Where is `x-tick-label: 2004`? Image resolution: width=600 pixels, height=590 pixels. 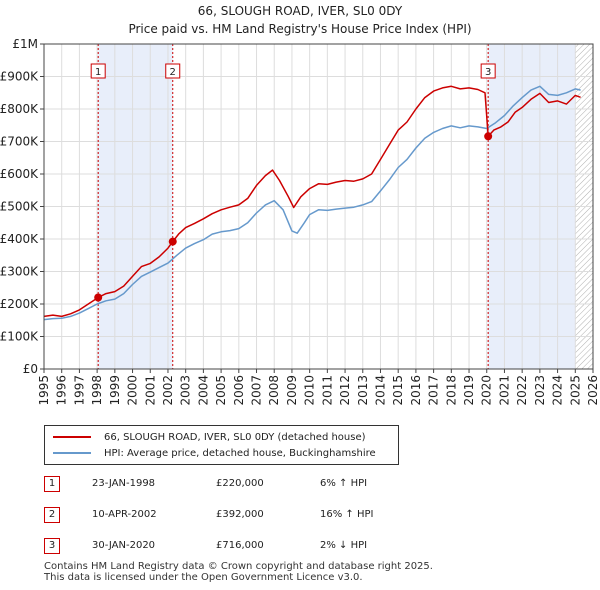
x-tick-label: 2004 is located at coordinates (203, 390).